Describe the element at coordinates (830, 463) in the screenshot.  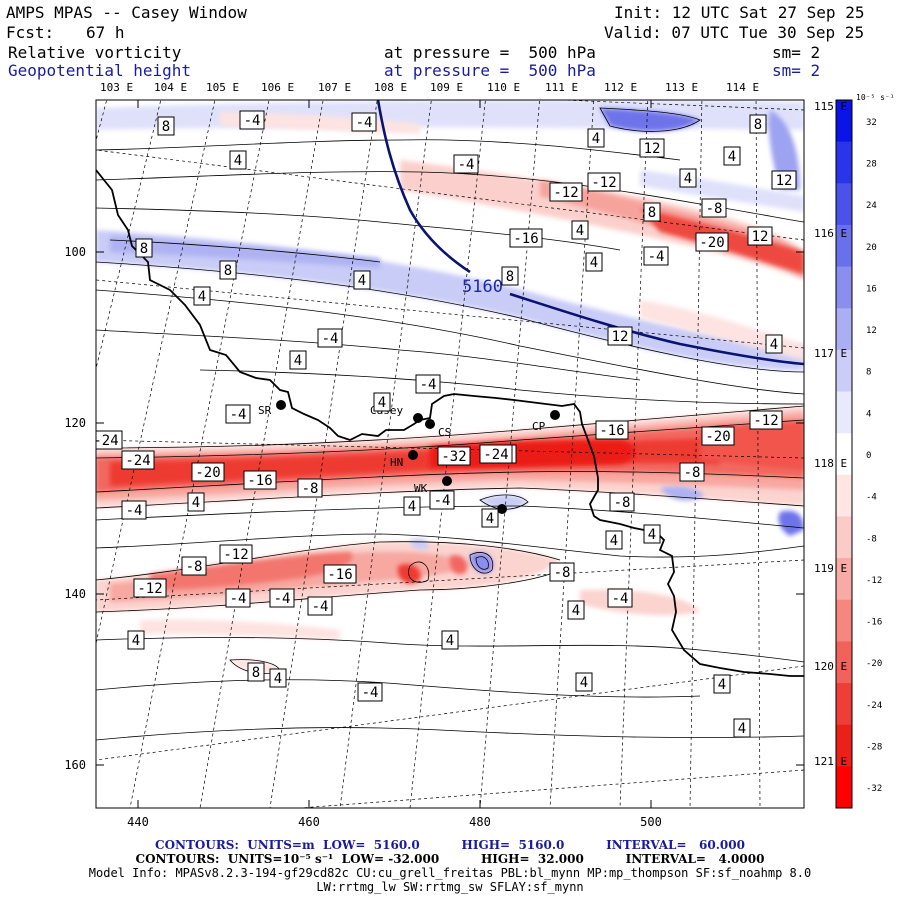
I see `lon-label: 118 E` at that location.